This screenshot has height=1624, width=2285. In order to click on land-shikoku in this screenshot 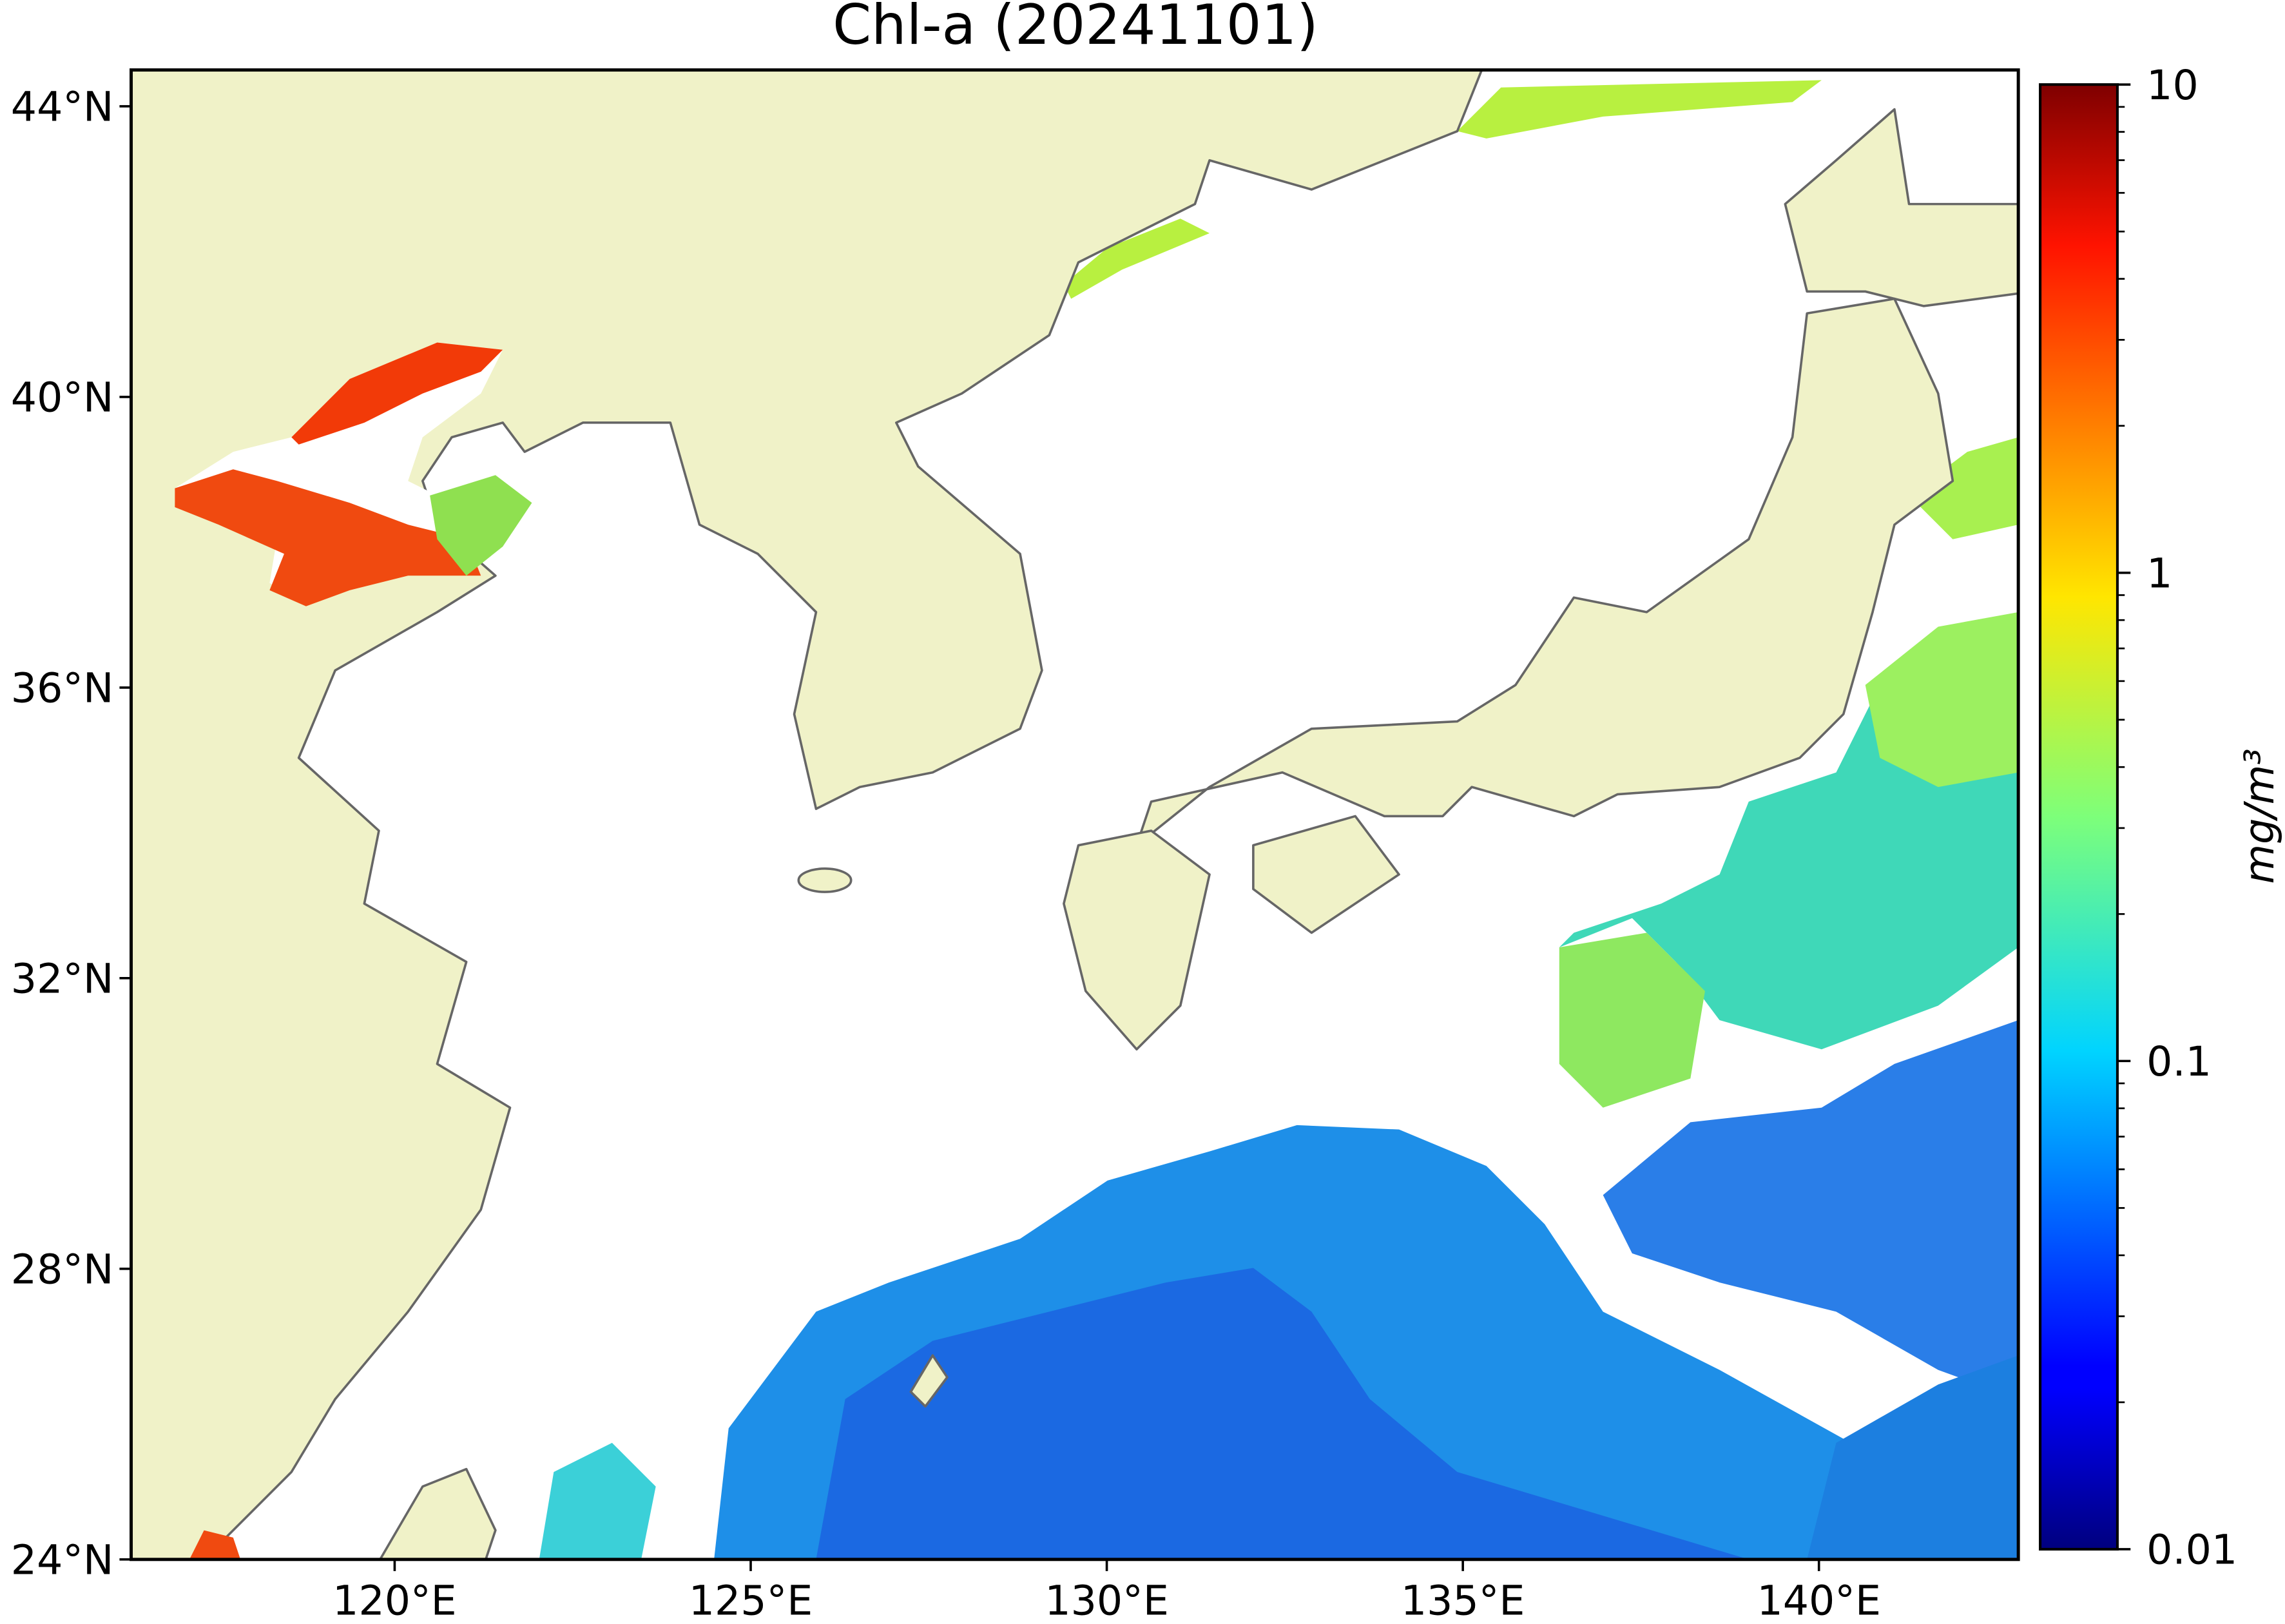, I will do `click(1326, 874)`.